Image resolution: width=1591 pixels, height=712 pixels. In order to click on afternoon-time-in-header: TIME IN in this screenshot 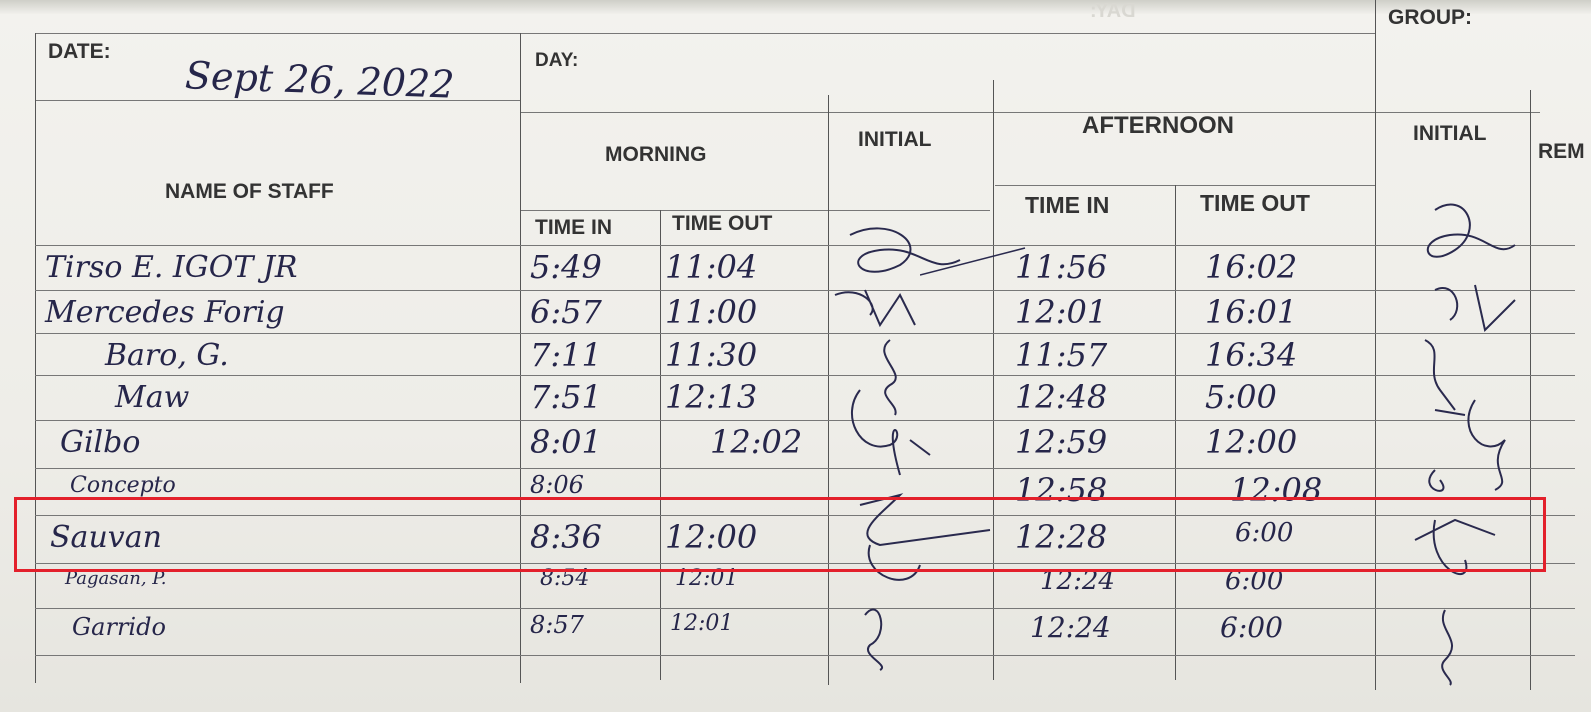, I will do `click(1067, 205)`.